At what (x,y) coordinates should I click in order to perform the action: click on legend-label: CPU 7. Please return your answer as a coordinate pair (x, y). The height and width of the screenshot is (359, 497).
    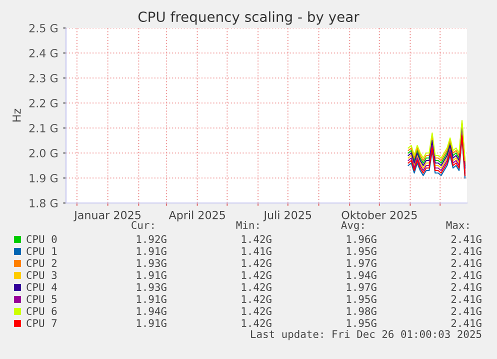
    Looking at the image, I should click on (41, 323).